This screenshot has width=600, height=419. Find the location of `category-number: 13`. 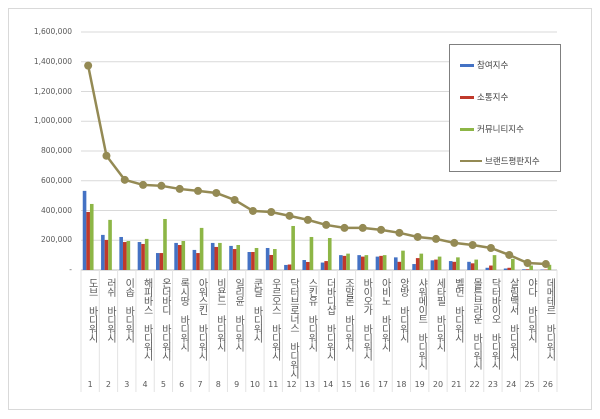

category-number: 13 is located at coordinates (309, 384).